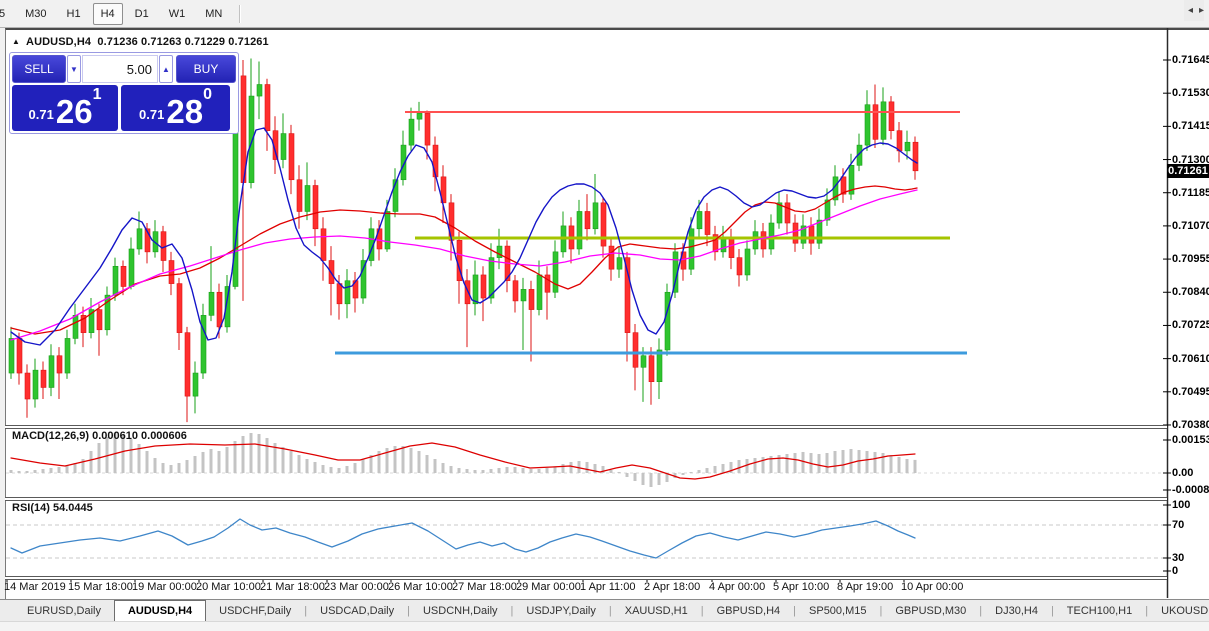  I want to click on time-axis-label: 19 Mar 00:00, so click(164, 587).